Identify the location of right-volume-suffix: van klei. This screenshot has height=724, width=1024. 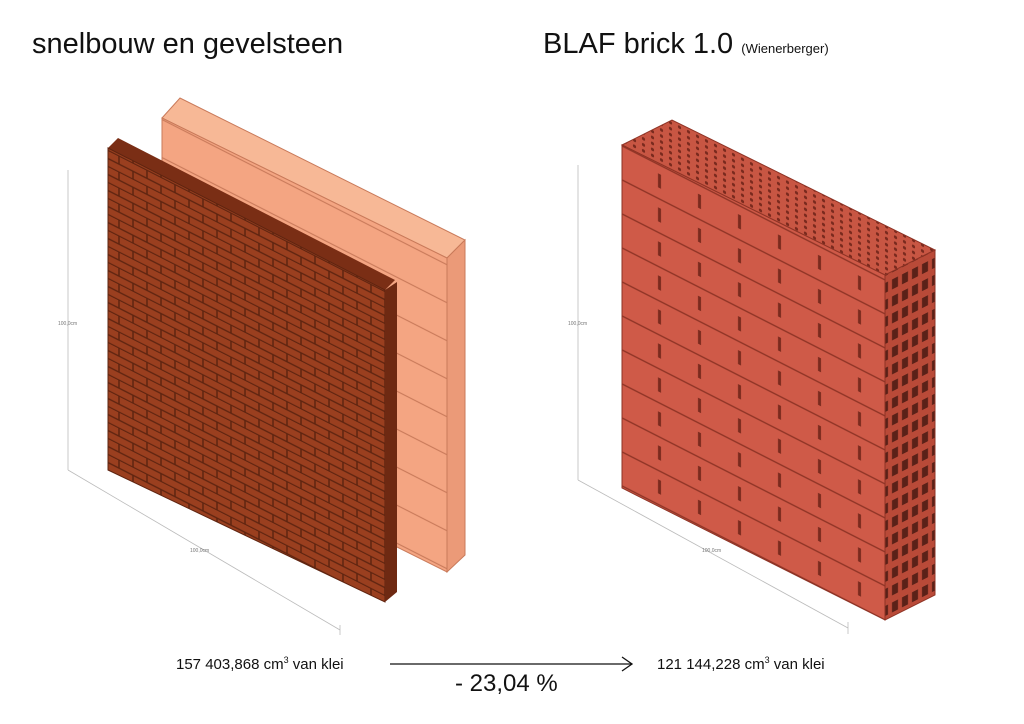
(799, 664).